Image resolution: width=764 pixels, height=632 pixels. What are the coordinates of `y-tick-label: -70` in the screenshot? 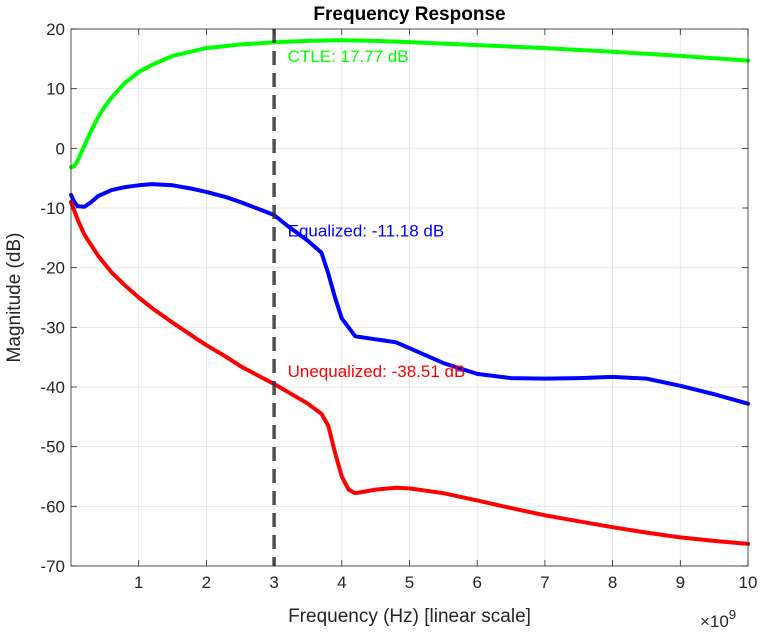 It's located at (52, 566).